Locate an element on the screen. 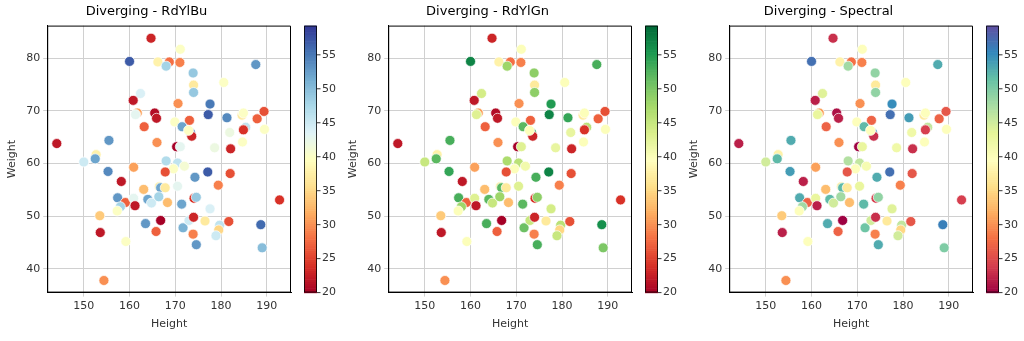  chart-title: Diverging - Spectral is located at coordinates (828, 11).